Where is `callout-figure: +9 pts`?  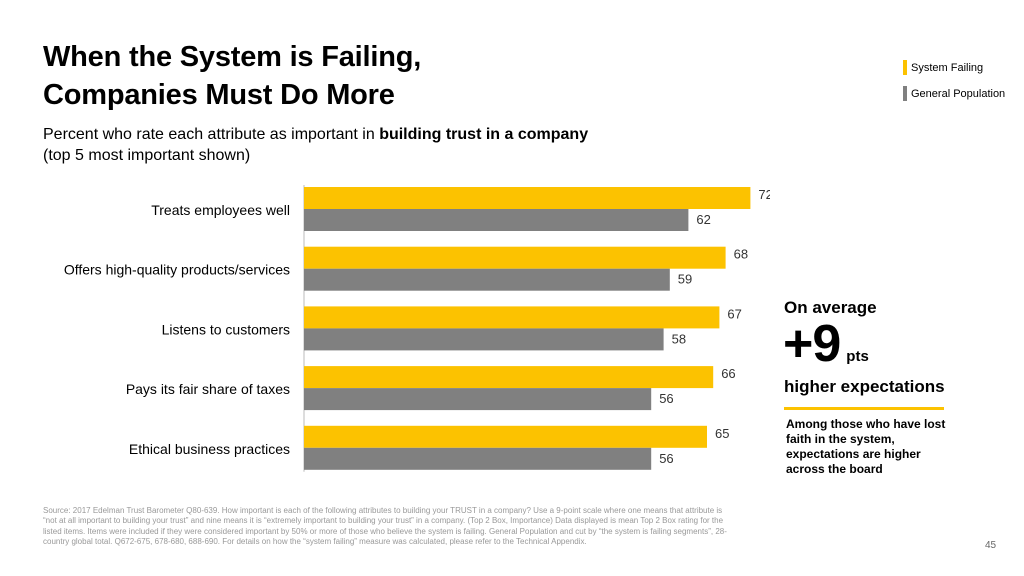 callout-figure: +9 pts is located at coordinates (826, 344).